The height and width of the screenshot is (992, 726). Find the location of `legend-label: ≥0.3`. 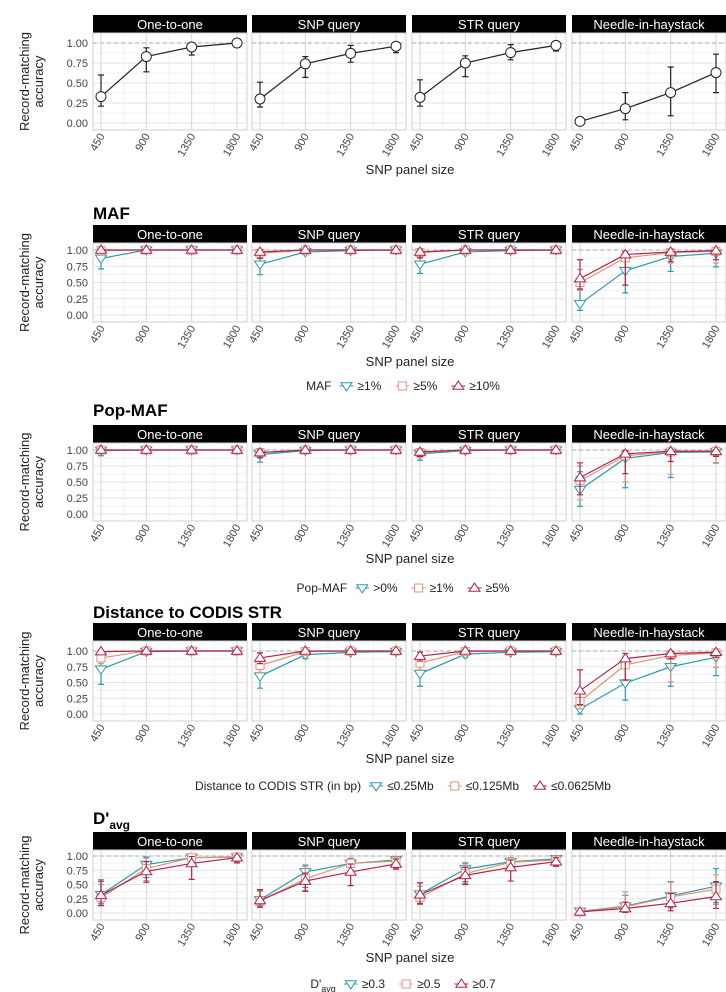

legend-label: ≥0.3 is located at coordinates (374, 984).